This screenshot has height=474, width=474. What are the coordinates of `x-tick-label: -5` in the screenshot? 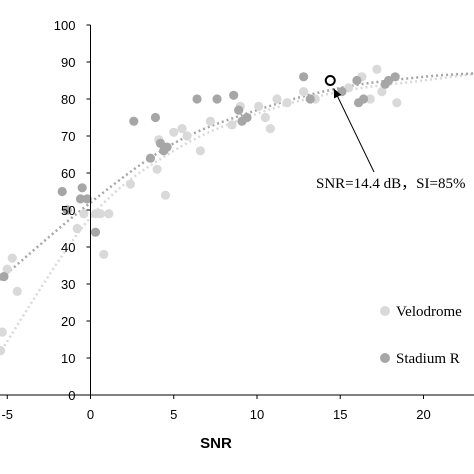 It's located at (7, 414).